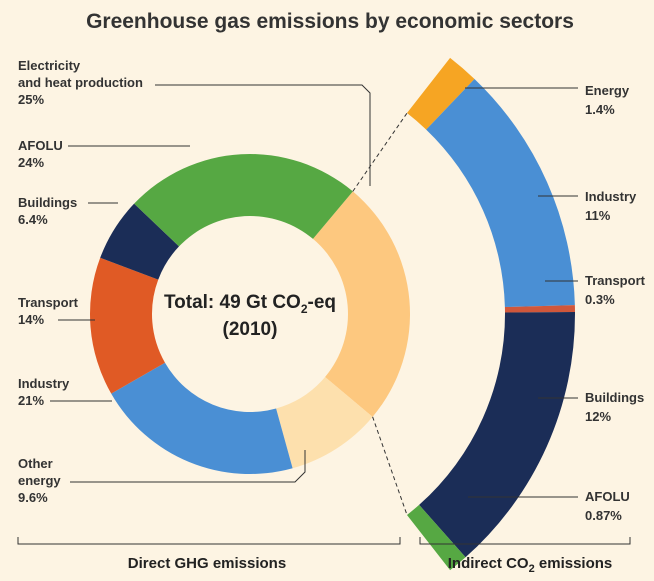  What do you see at coordinates (532, 569) in the screenshot?
I see `indirect-group-label-sub: 2` at bounding box center [532, 569].